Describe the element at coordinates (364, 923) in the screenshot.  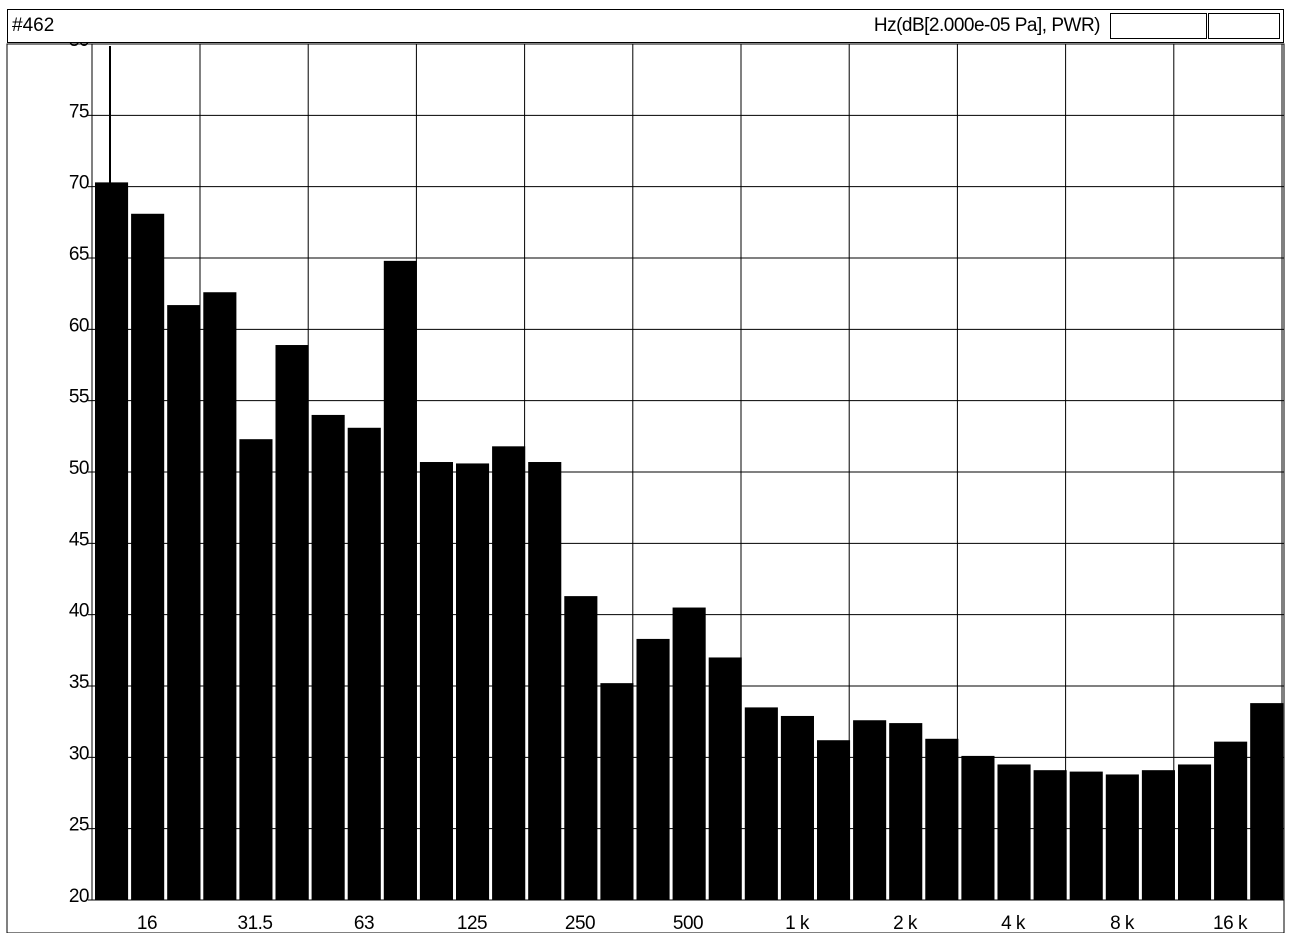
I see `x-tick-label: 63` at that location.